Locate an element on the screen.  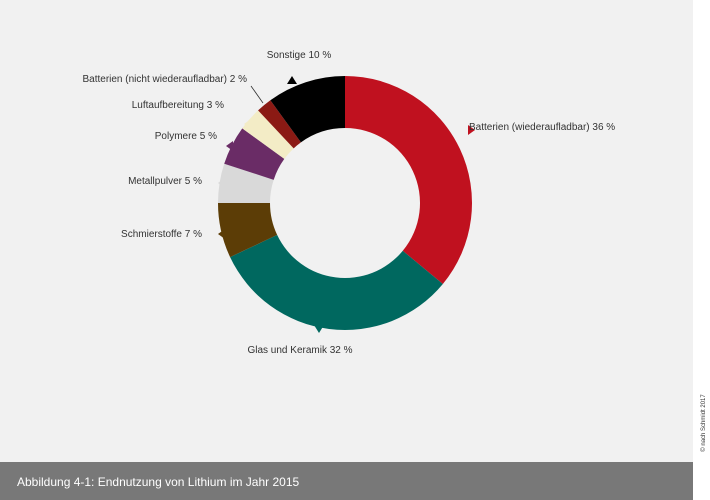
caption-bar is located at coordinates (346, 481).